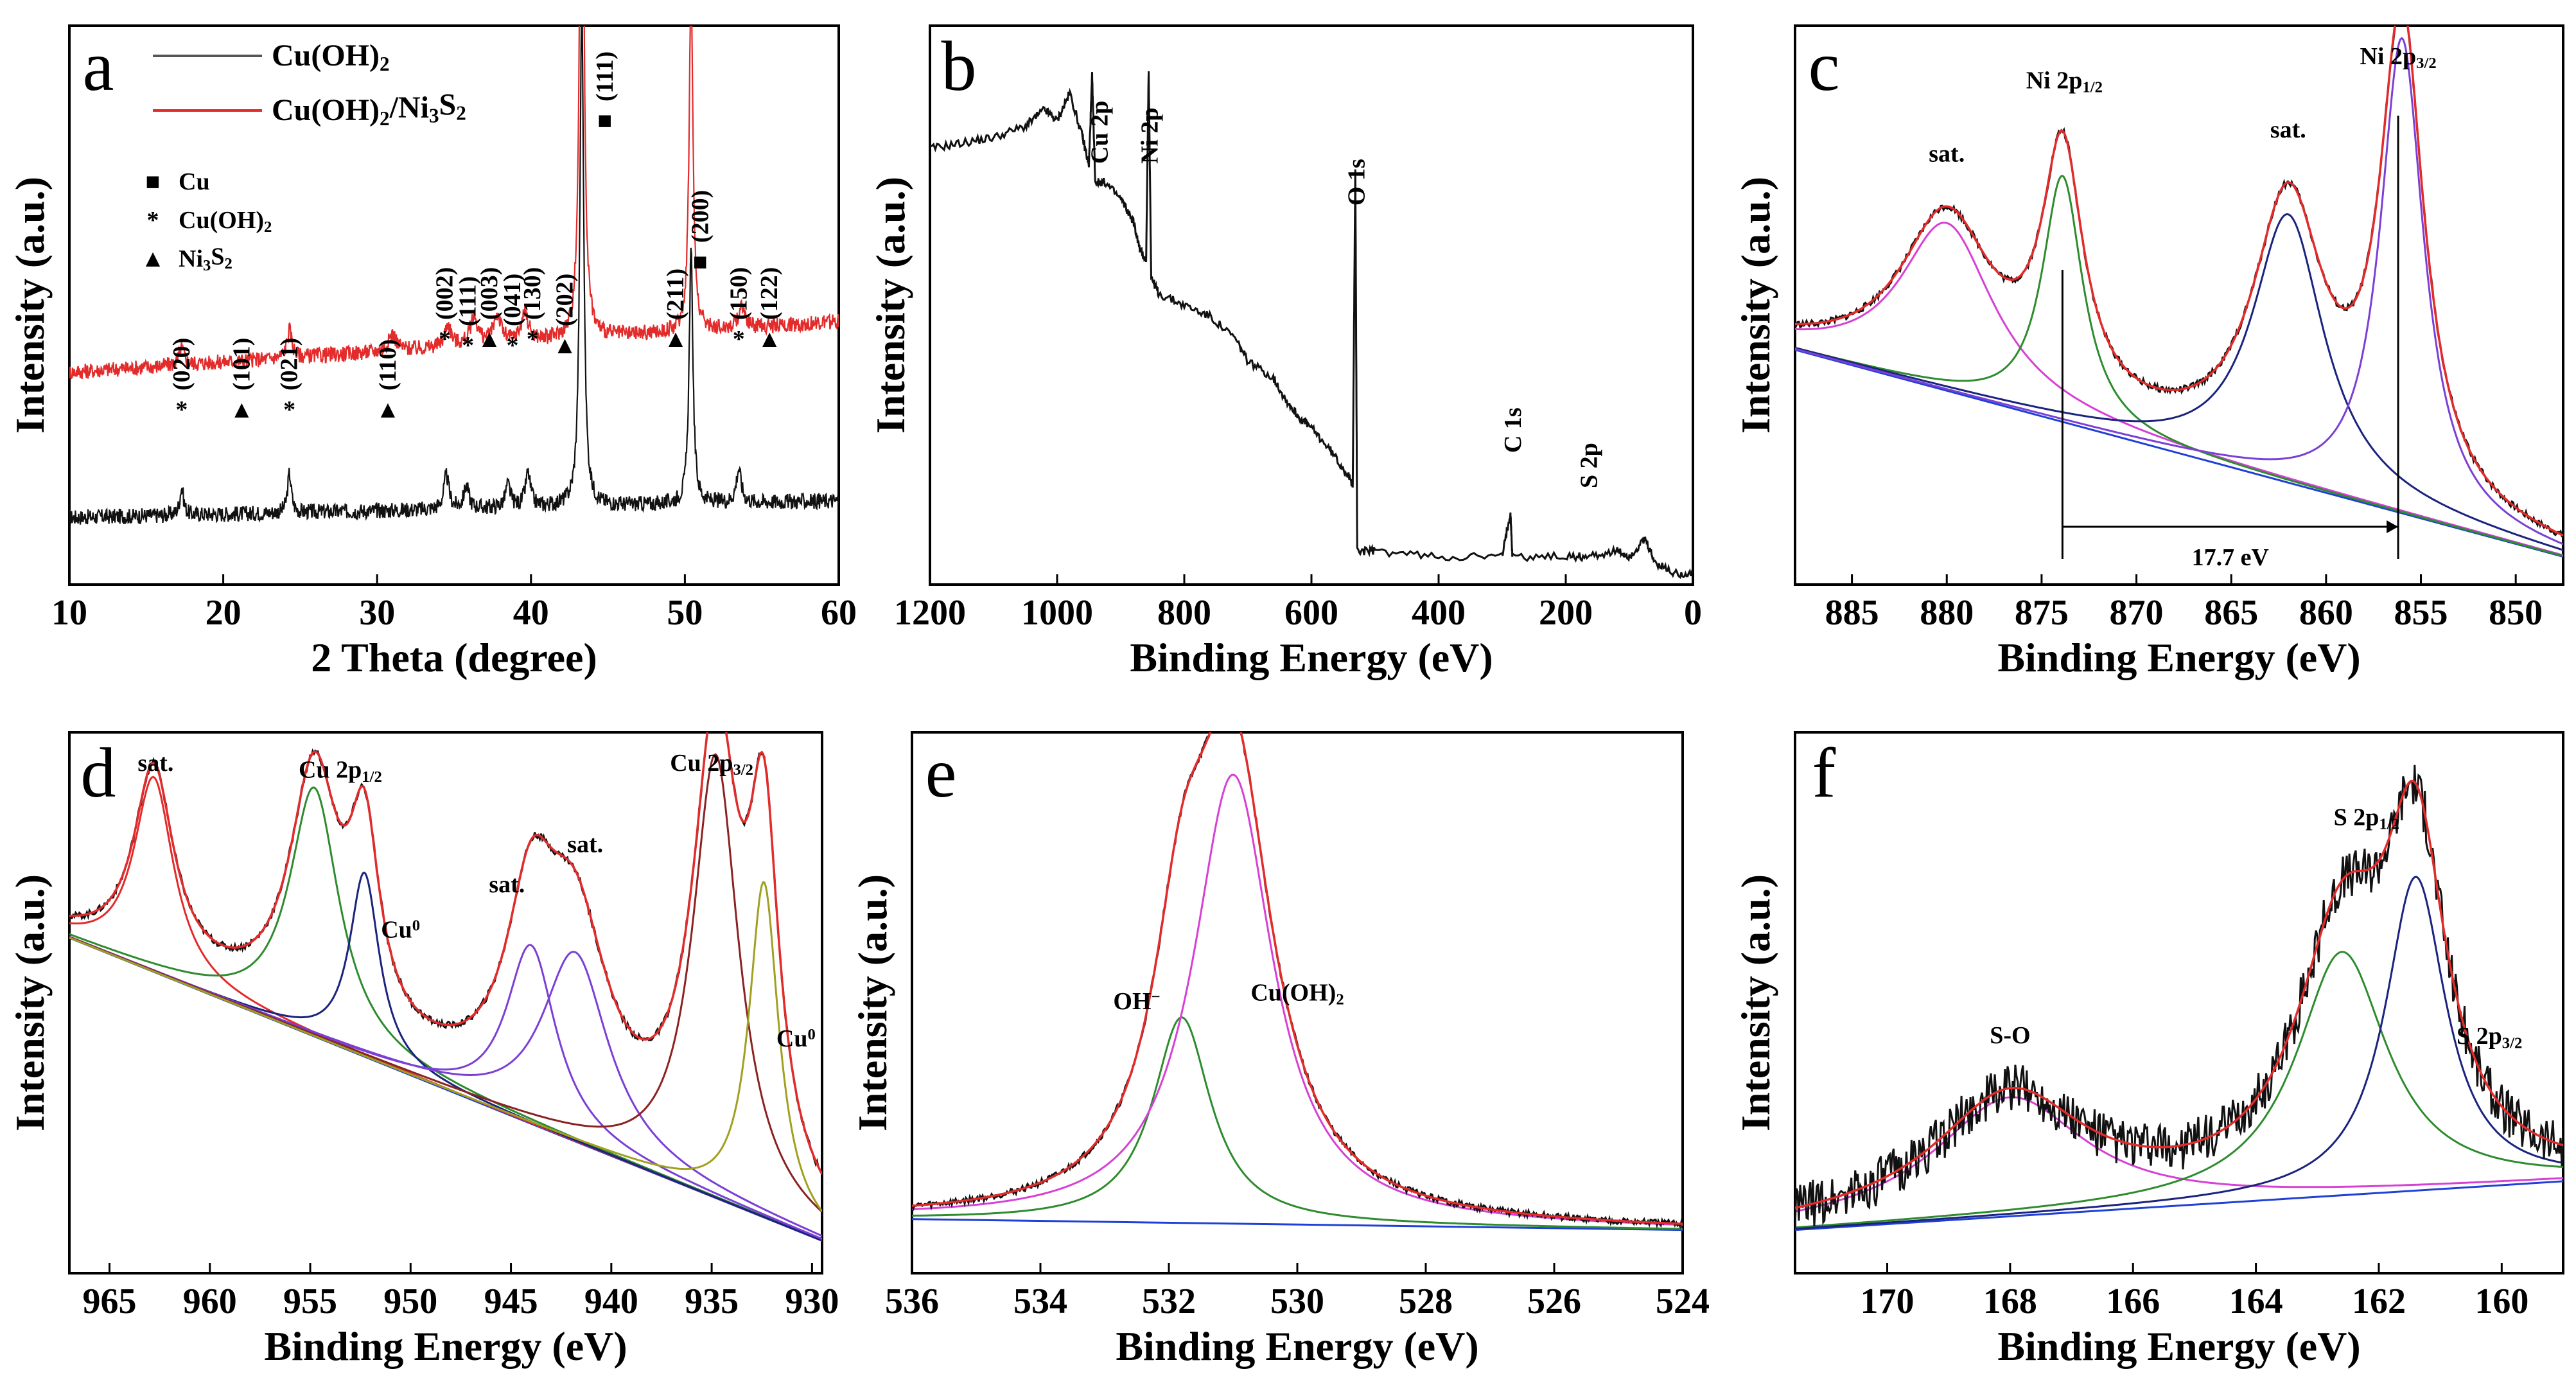  What do you see at coordinates (225, 221) in the screenshot?
I see `legend-marker-label: Cu(OH)2` at bounding box center [225, 221].